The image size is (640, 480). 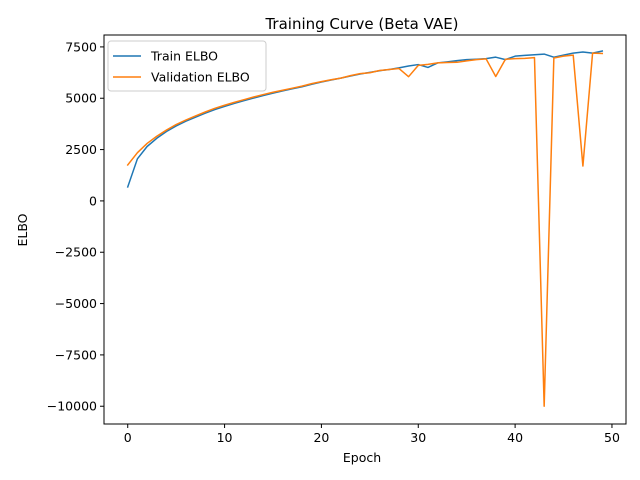 What do you see at coordinates (93, 200) in the screenshot?
I see `y-tick-label: 0` at bounding box center [93, 200].